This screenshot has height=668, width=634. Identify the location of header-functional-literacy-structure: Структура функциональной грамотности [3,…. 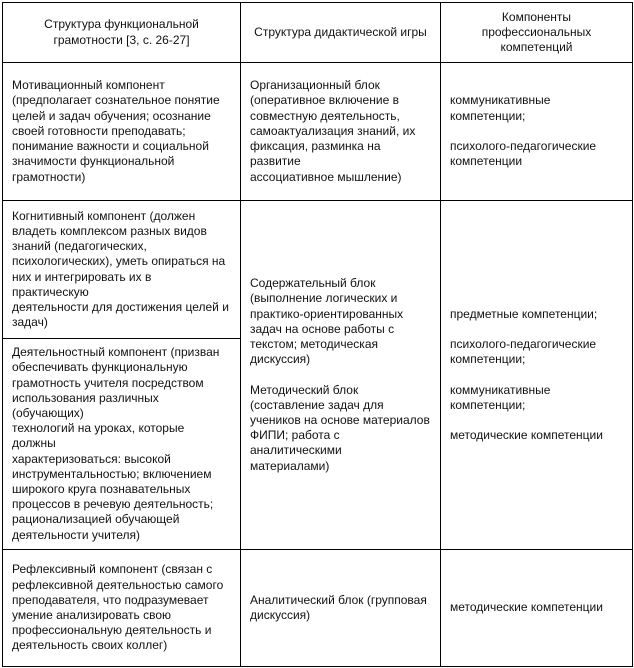
(121, 32).